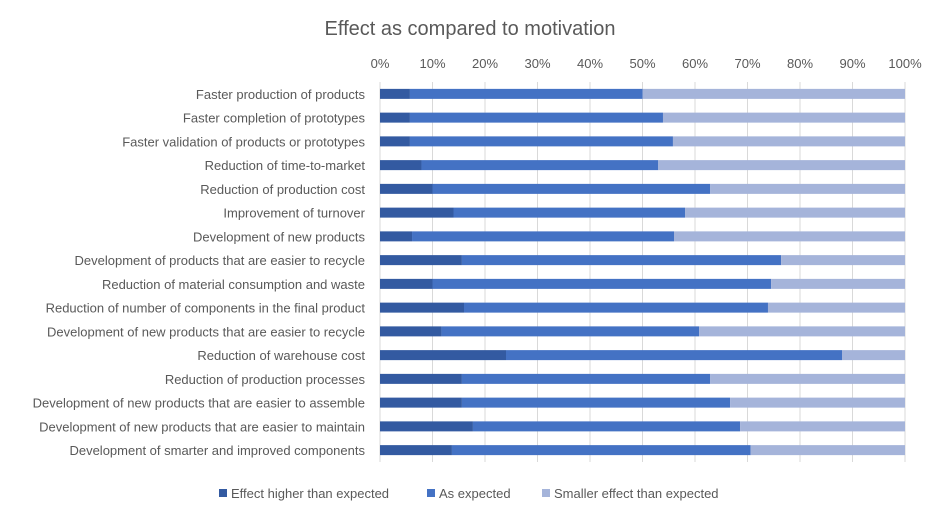 The image size is (941, 525). What do you see at coordinates (281, 94) in the screenshot?
I see `category-label: Faster production of products` at bounding box center [281, 94].